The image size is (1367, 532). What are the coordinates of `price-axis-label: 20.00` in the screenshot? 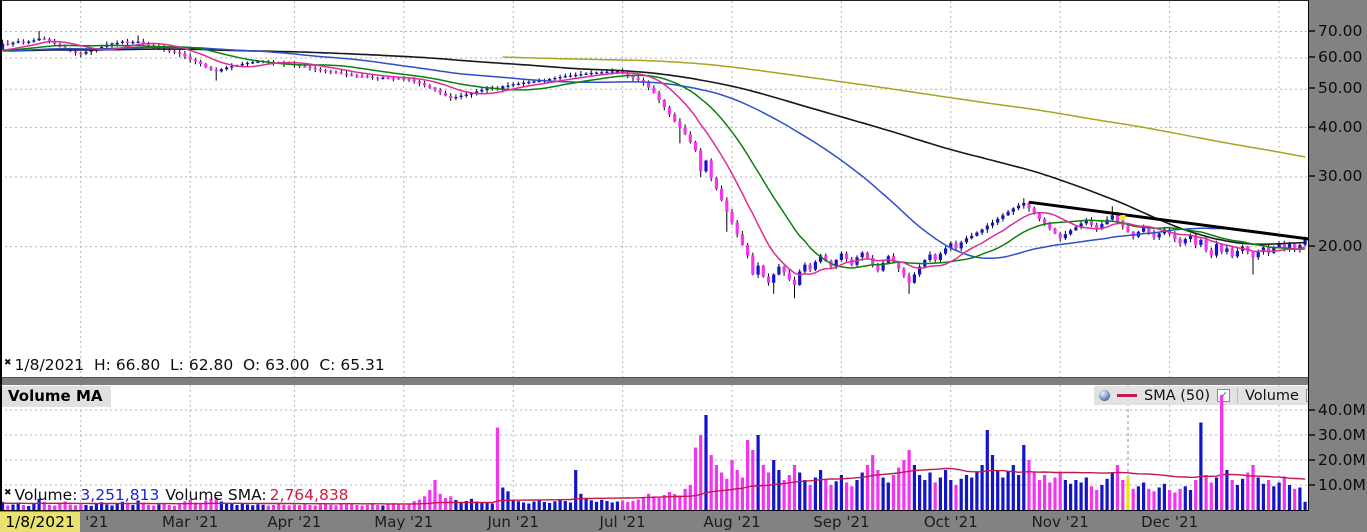 It's located at (1340, 245).